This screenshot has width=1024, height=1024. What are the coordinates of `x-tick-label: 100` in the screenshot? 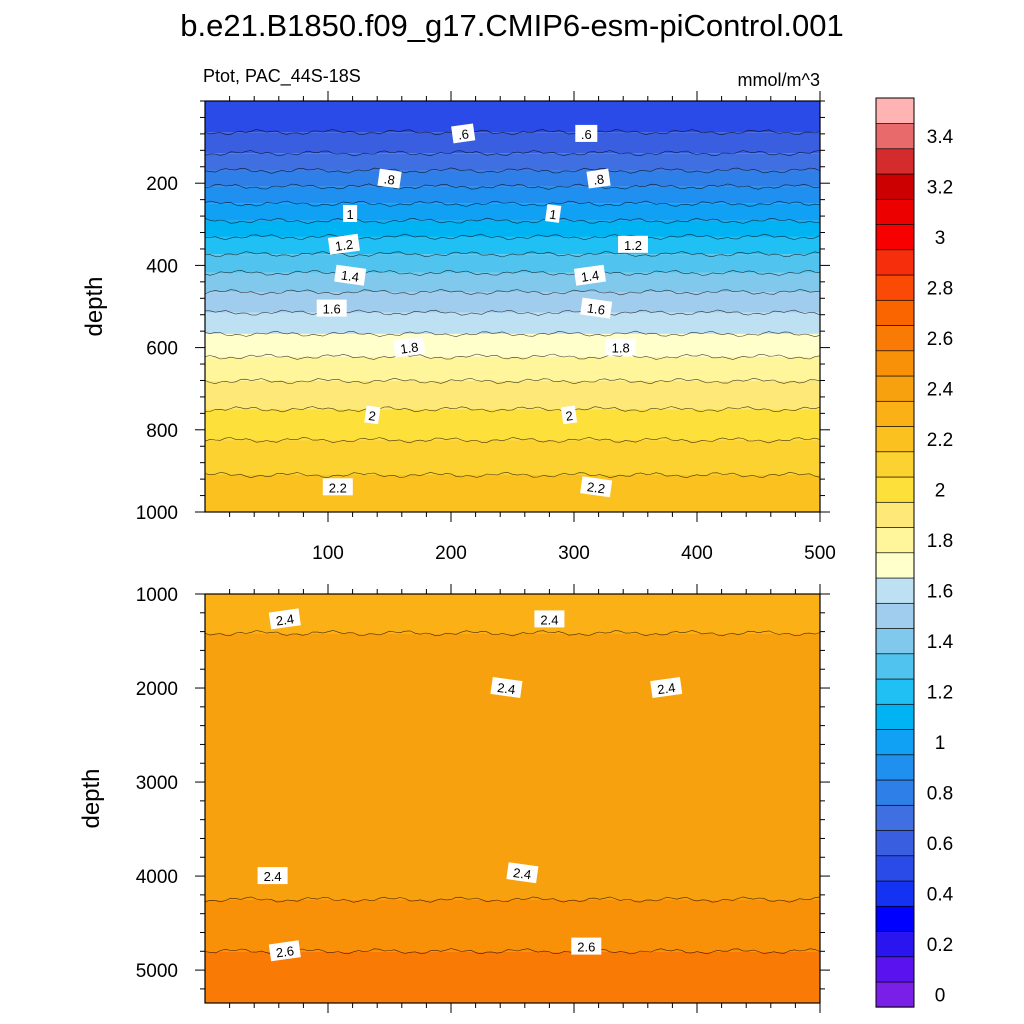 It's located at (328, 553).